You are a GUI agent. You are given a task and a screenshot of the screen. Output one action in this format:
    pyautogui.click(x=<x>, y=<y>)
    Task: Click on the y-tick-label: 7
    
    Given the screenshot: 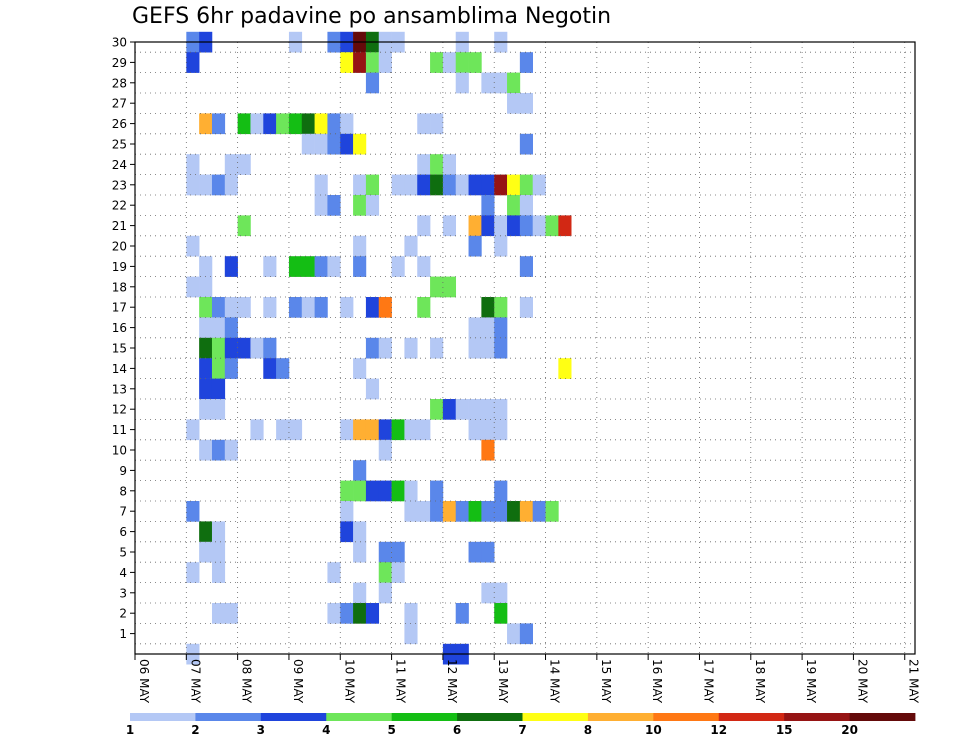 What is the action you would take?
    pyautogui.click(x=123, y=512)
    